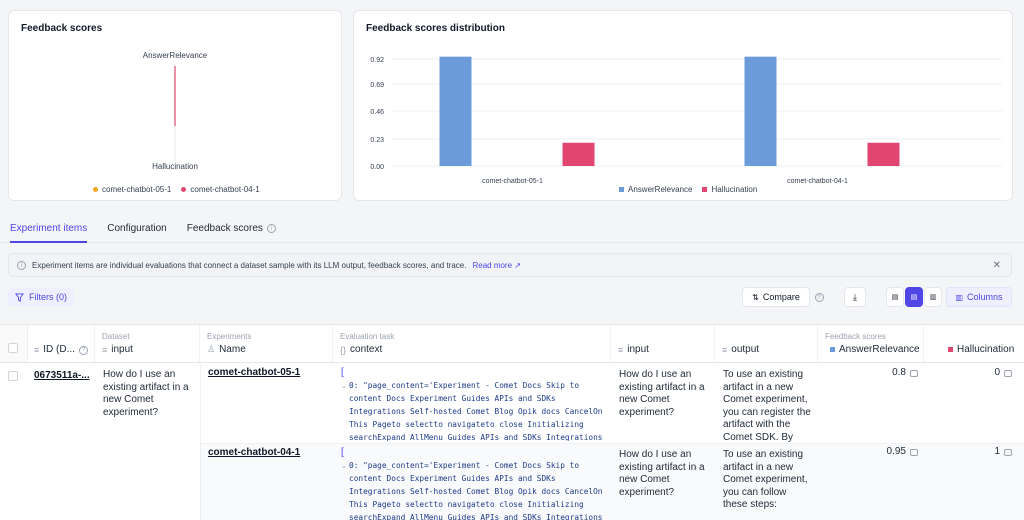 Image resolution: width=1024 pixels, height=520 pixels. Describe the element at coordinates (896, 451) in the screenshot. I see `score-value: 0.95` at that location.